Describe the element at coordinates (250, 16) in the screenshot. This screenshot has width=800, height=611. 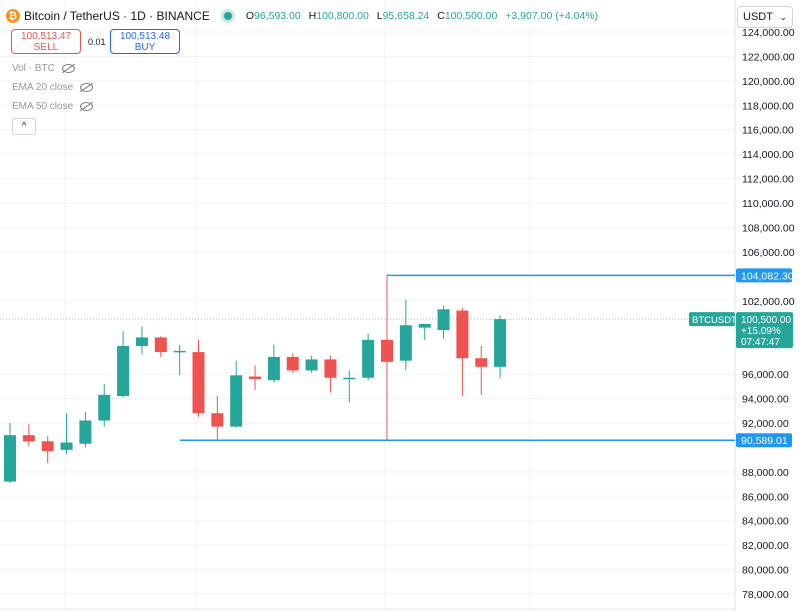
I see `open-label: O` at that location.